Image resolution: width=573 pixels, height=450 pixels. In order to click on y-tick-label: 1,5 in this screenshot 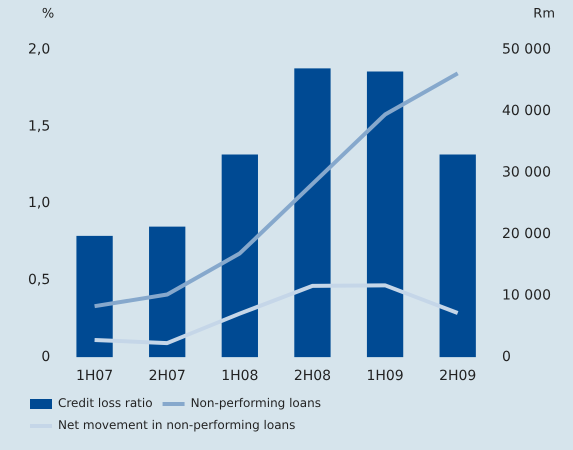, I will do `click(39, 126)`.